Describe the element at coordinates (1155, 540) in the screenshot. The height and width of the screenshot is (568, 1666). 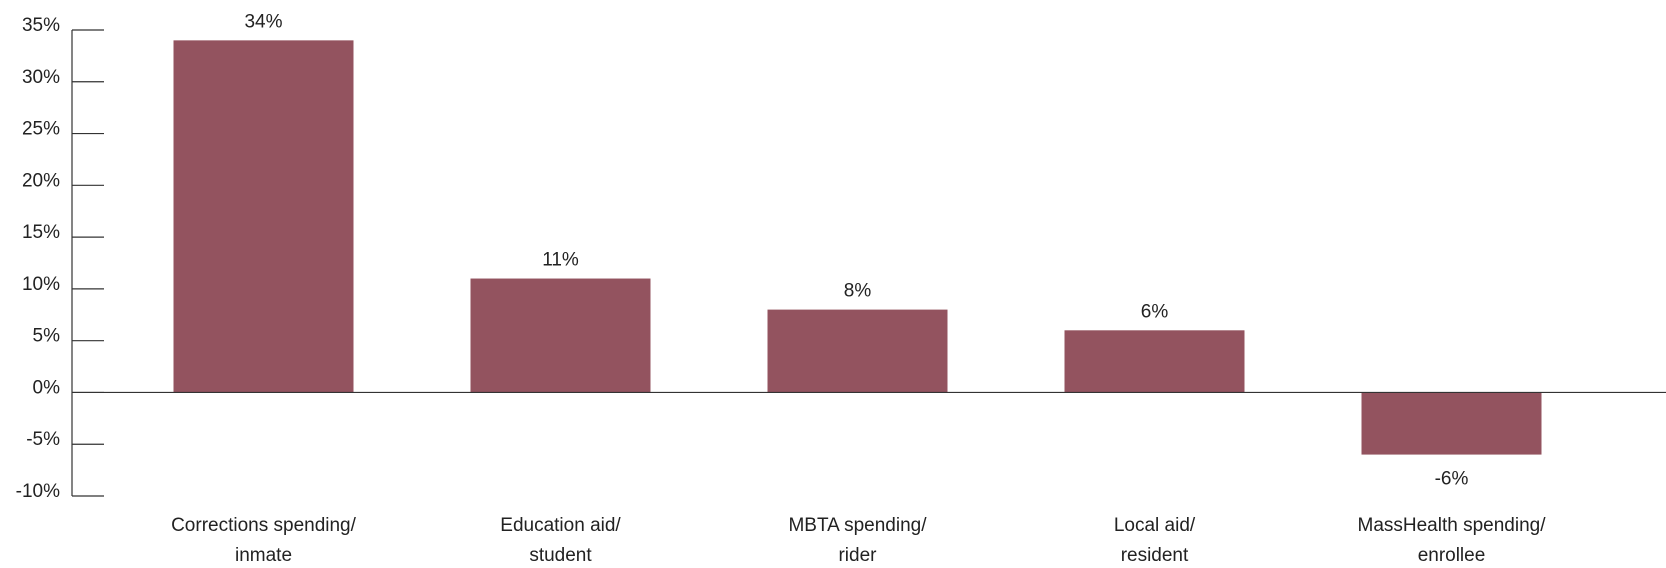
I see `x-tick-label: Local aid/resident` at that location.